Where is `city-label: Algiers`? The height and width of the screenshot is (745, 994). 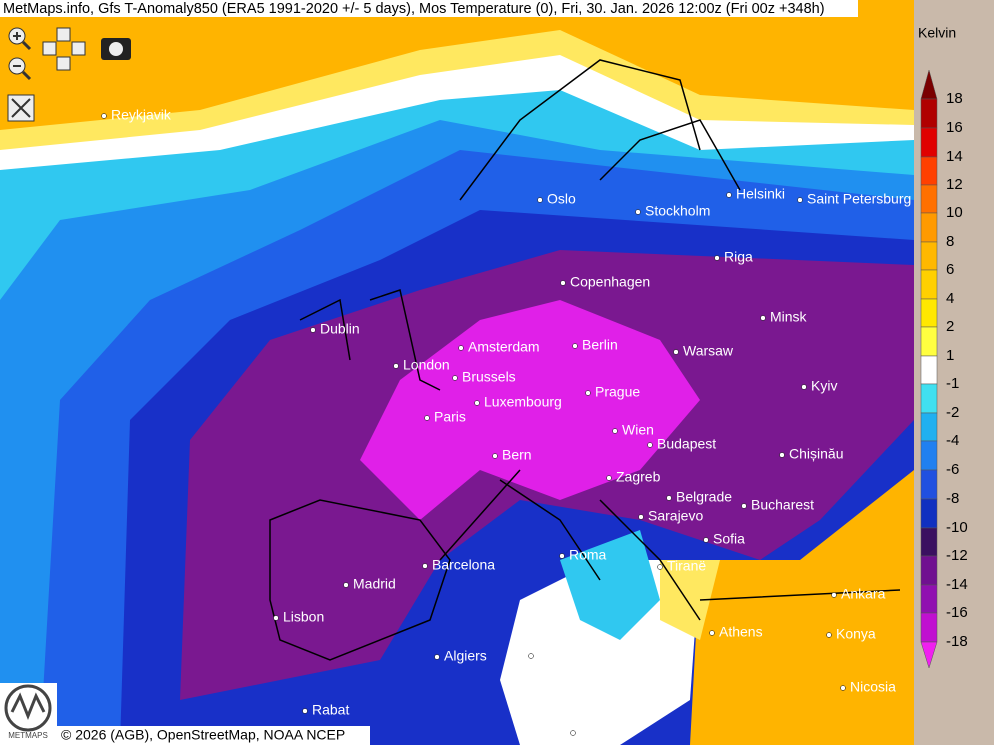 city-label: Algiers is located at coordinates (465, 656).